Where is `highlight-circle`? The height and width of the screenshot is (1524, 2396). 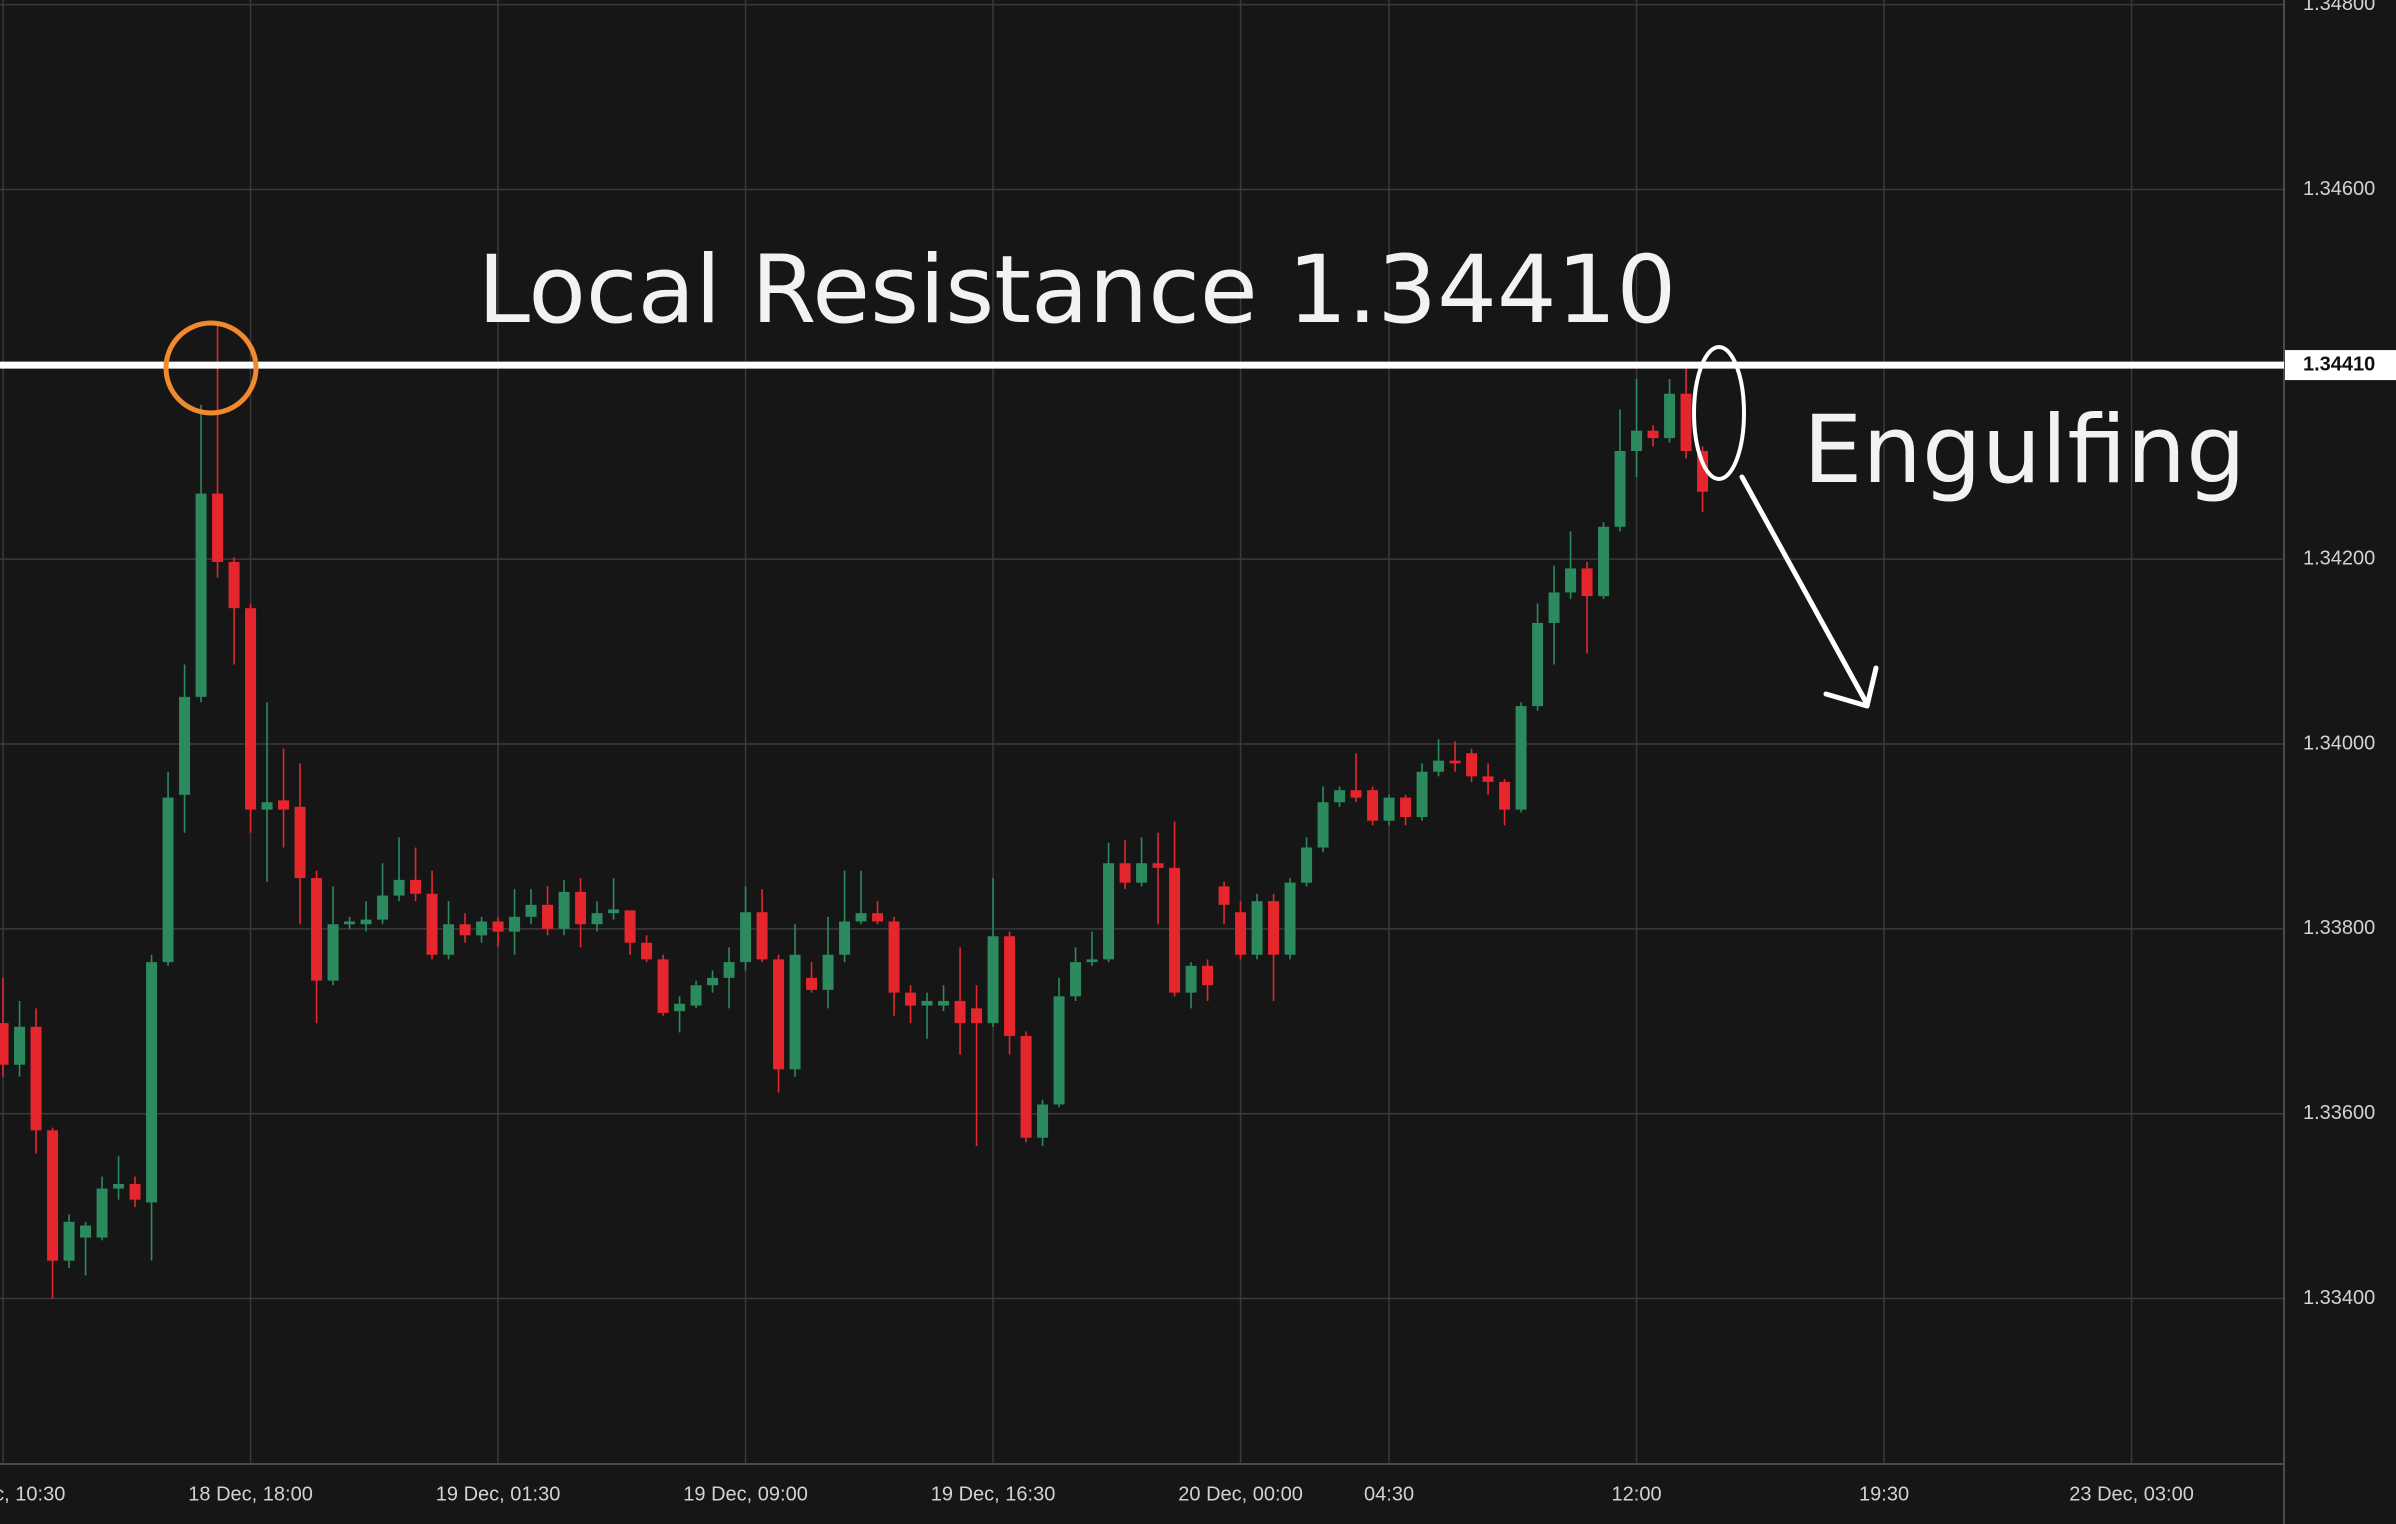 highlight-circle is located at coordinates (211, 368).